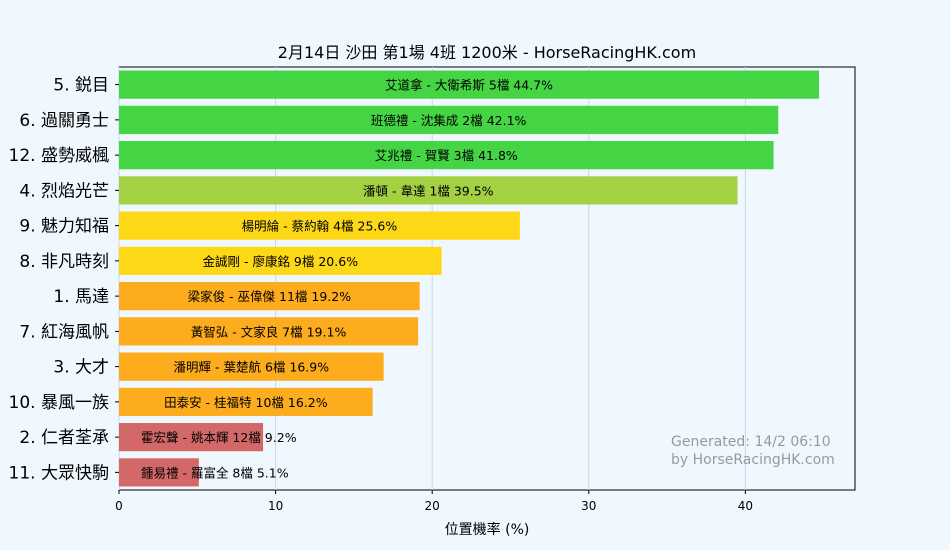 This screenshot has height=550, width=950. I want to click on watermark-line-2: by HorseRacingHK.com, so click(753, 460).